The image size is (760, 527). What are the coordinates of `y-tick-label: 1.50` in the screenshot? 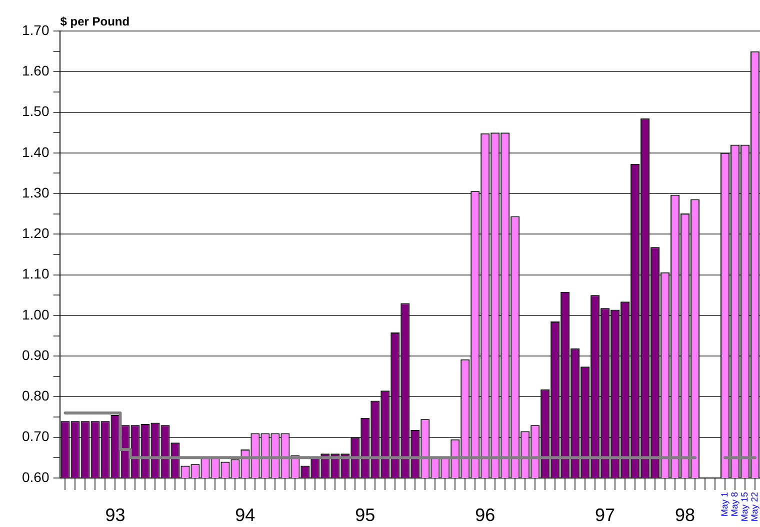 It's located at (36, 111).